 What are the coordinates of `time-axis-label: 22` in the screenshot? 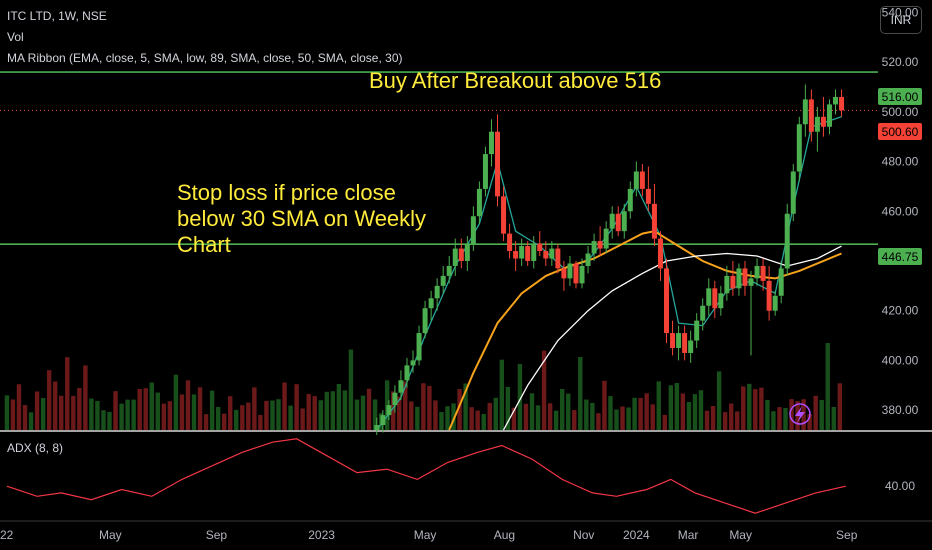 It's located at (7, 535).